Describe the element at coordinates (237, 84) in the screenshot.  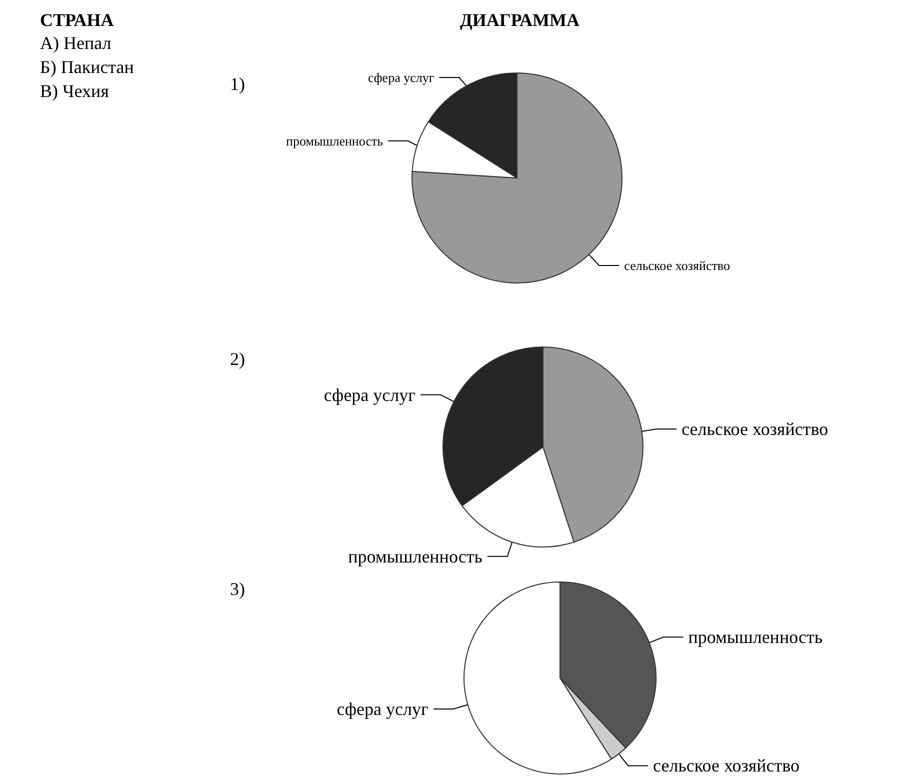
I see `chart-title: 1)` at that location.